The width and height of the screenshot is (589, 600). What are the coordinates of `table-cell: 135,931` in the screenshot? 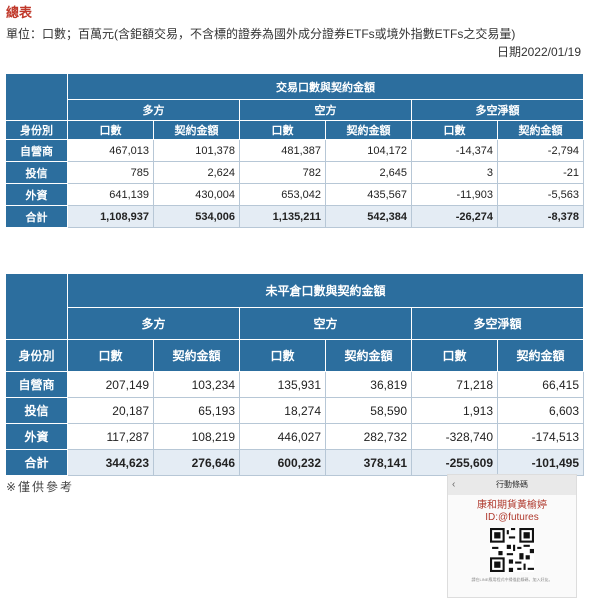 It's located at (282, 384).